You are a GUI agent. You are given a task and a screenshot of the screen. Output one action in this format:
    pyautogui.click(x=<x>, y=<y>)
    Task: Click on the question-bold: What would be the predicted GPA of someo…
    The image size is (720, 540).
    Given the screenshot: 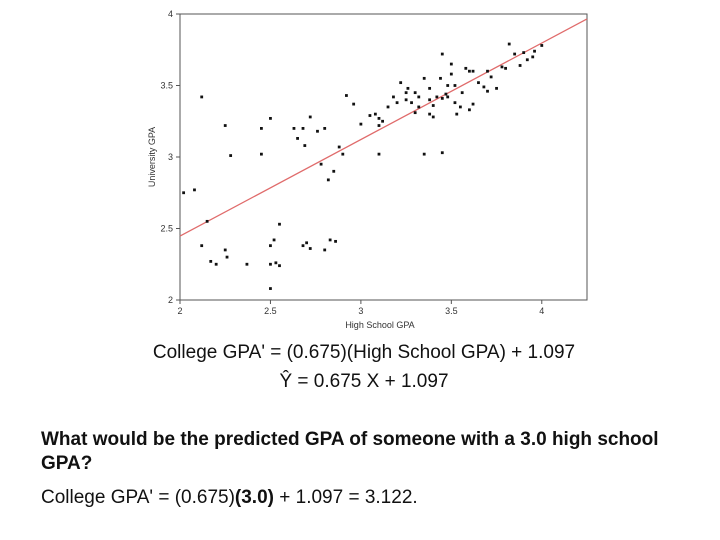 What is the action you would take?
    pyautogui.click(x=350, y=451)
    